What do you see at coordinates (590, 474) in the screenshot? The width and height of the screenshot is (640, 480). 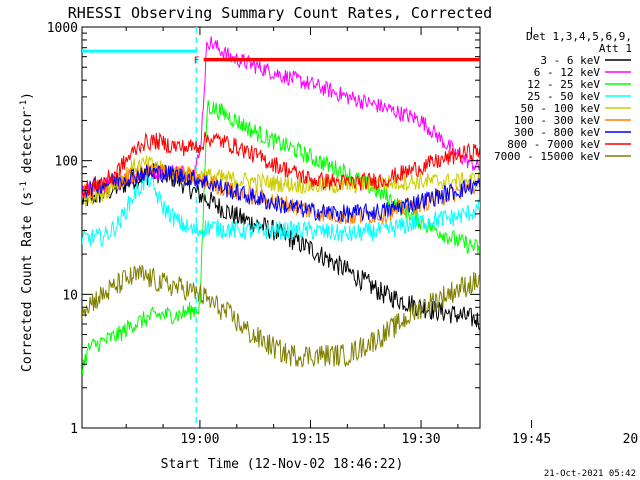 I see `footer-date: 21-Oct-2021 05:42` at bounding box center [590, 474].